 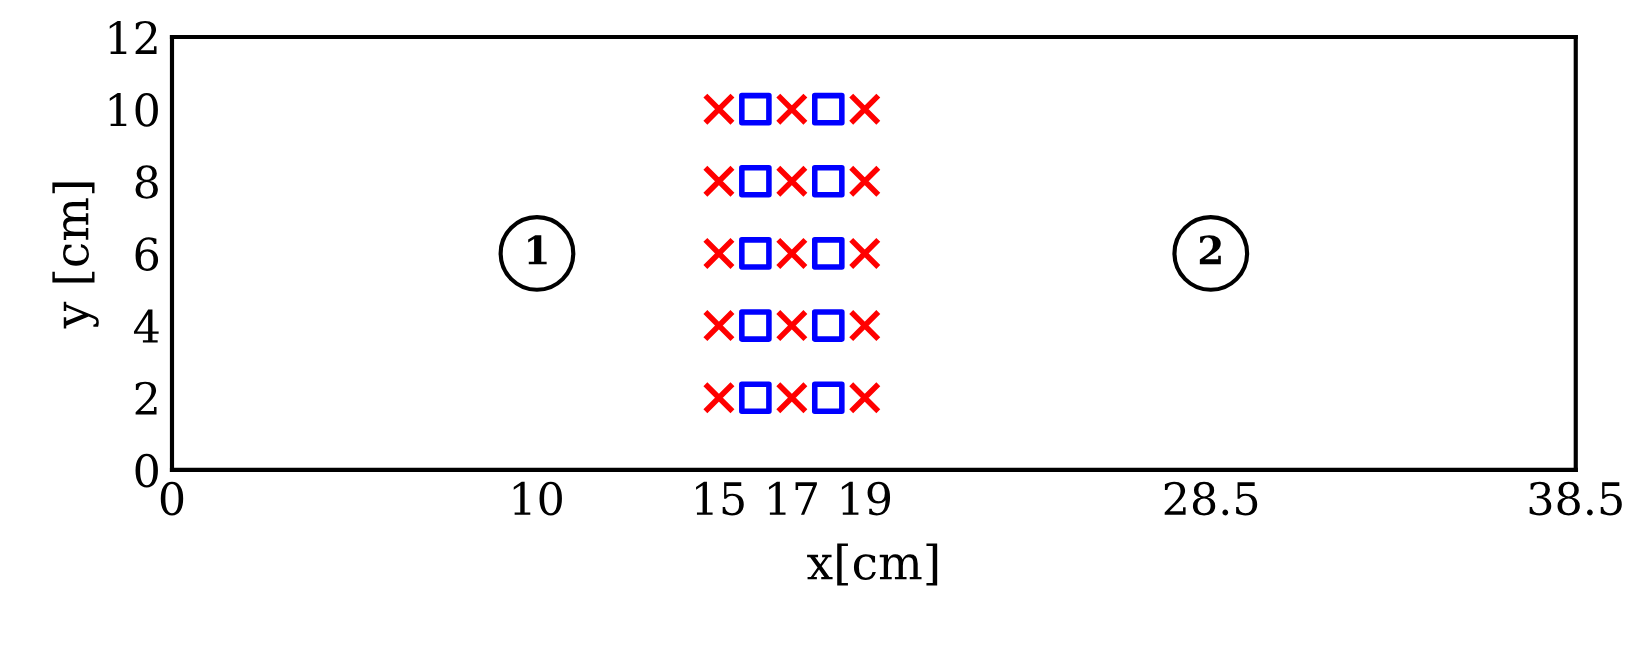 I want to click on x-tick-label: 28.5, so click(x=1211, y=498).